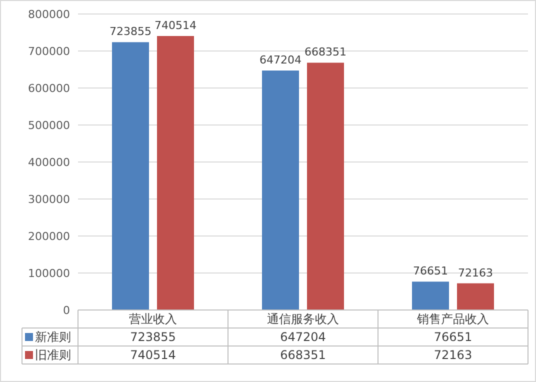  I want to click on x-tick-label: 通信服务收入, so click(303, 319).